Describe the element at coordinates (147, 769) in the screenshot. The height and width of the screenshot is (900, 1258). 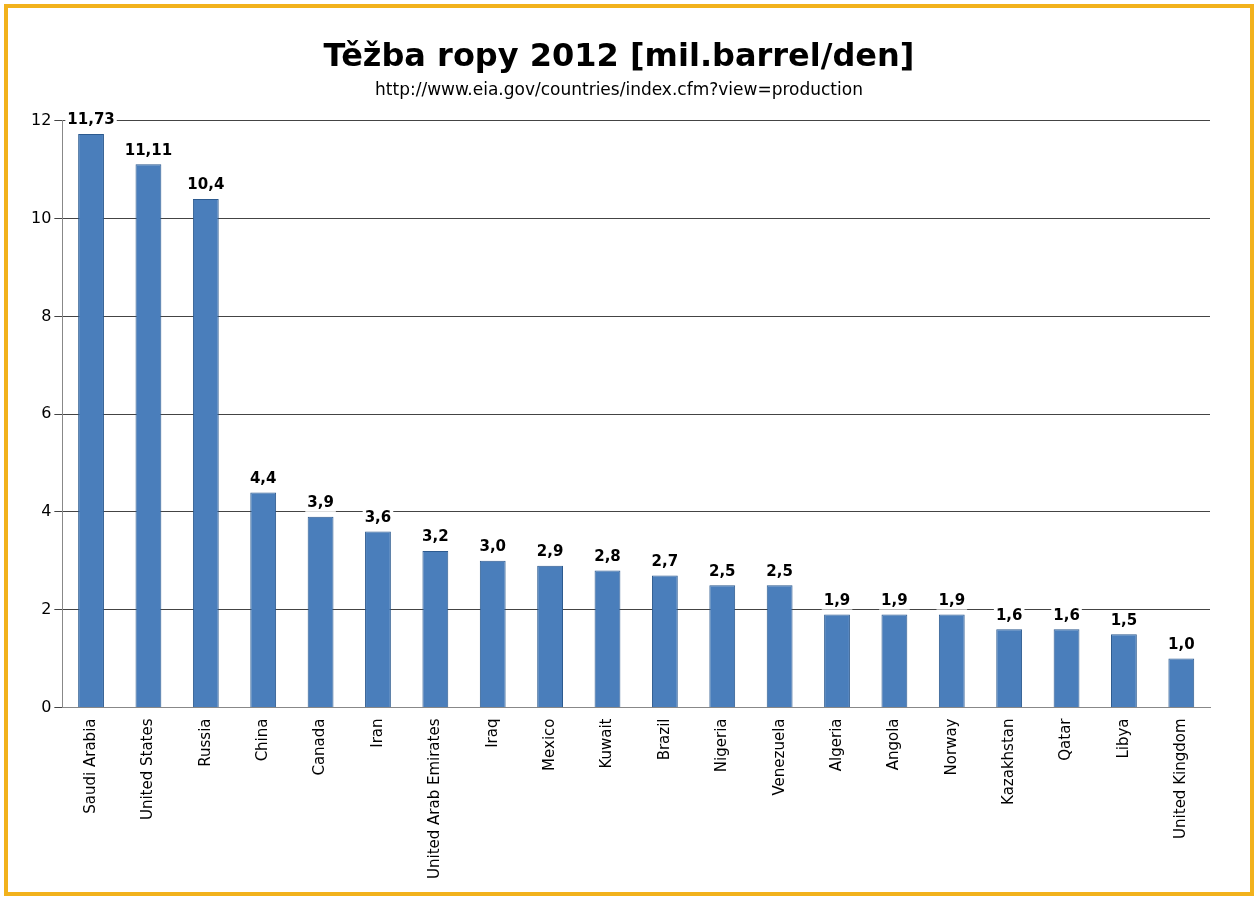
I see `x-tick-label: United States` at that location.